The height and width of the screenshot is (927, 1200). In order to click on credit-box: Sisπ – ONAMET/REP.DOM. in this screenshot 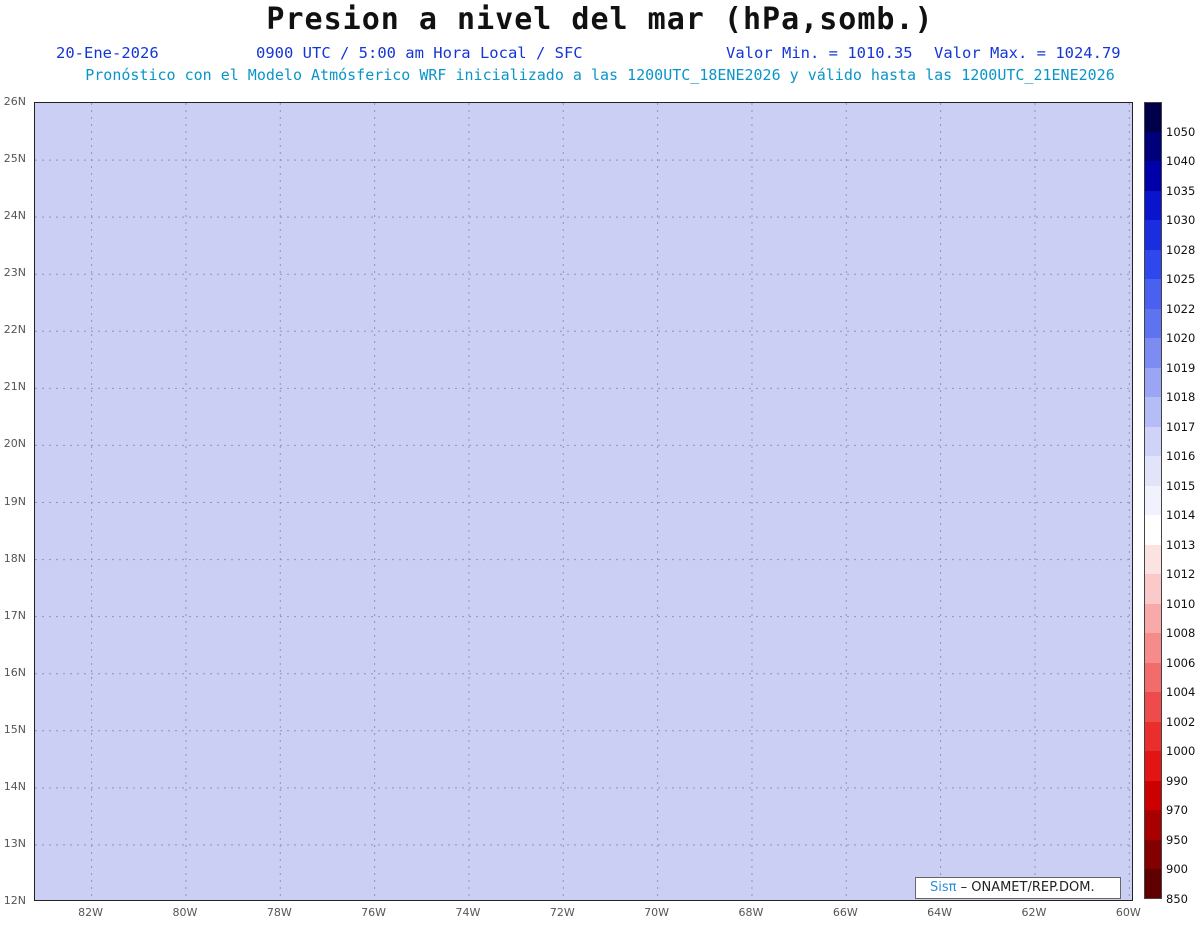, I will do `click(1018, 888)`.